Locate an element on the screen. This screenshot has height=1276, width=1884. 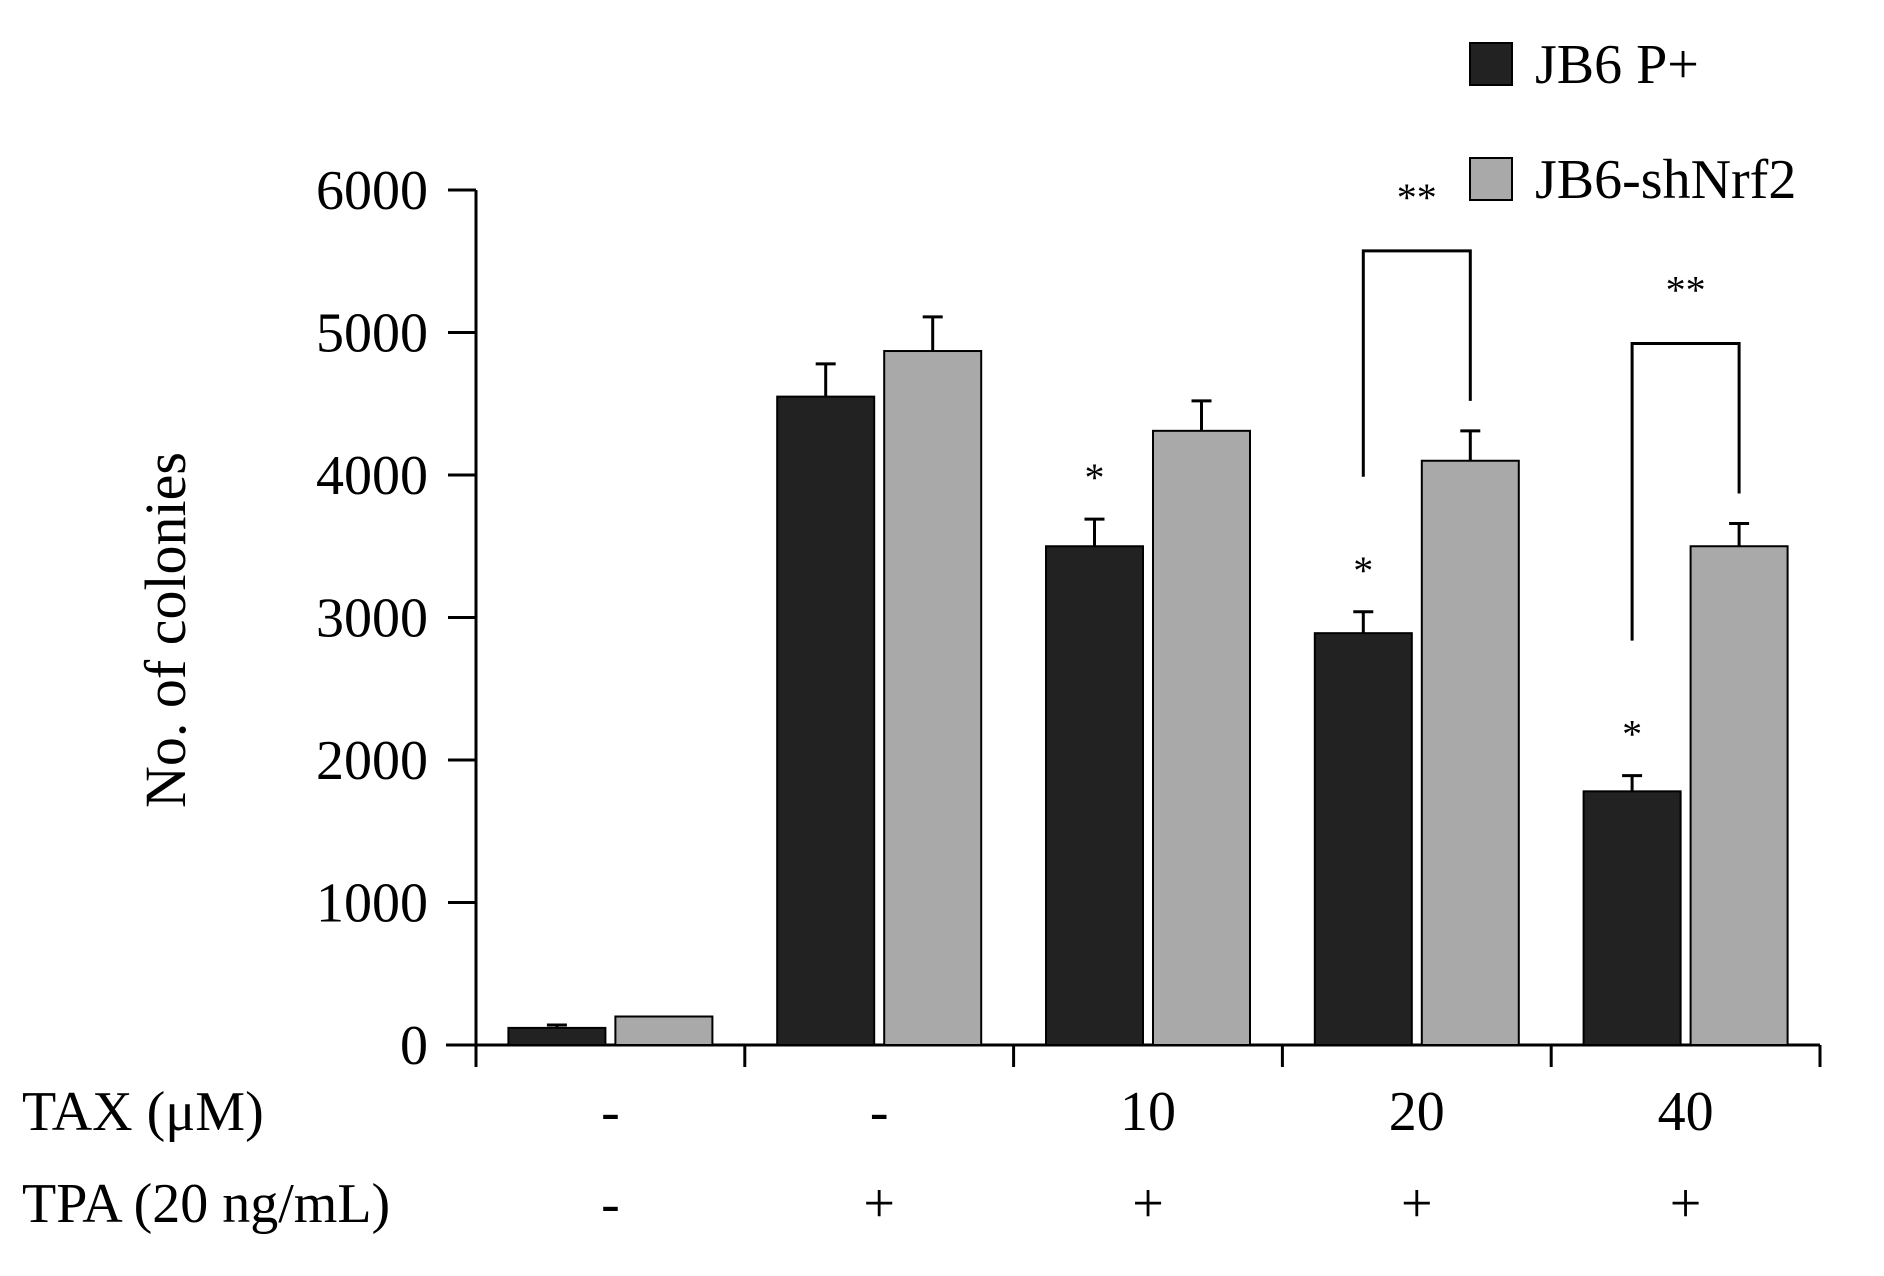
y-tick-label: 2000 is located at coordinates (372, 761).